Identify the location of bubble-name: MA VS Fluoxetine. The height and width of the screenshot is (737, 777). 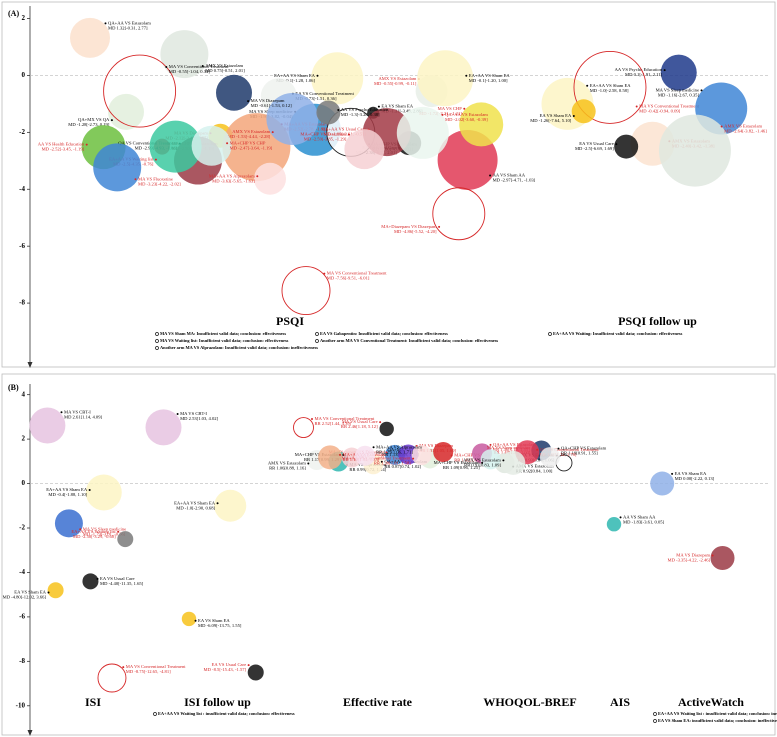
(155, 178).